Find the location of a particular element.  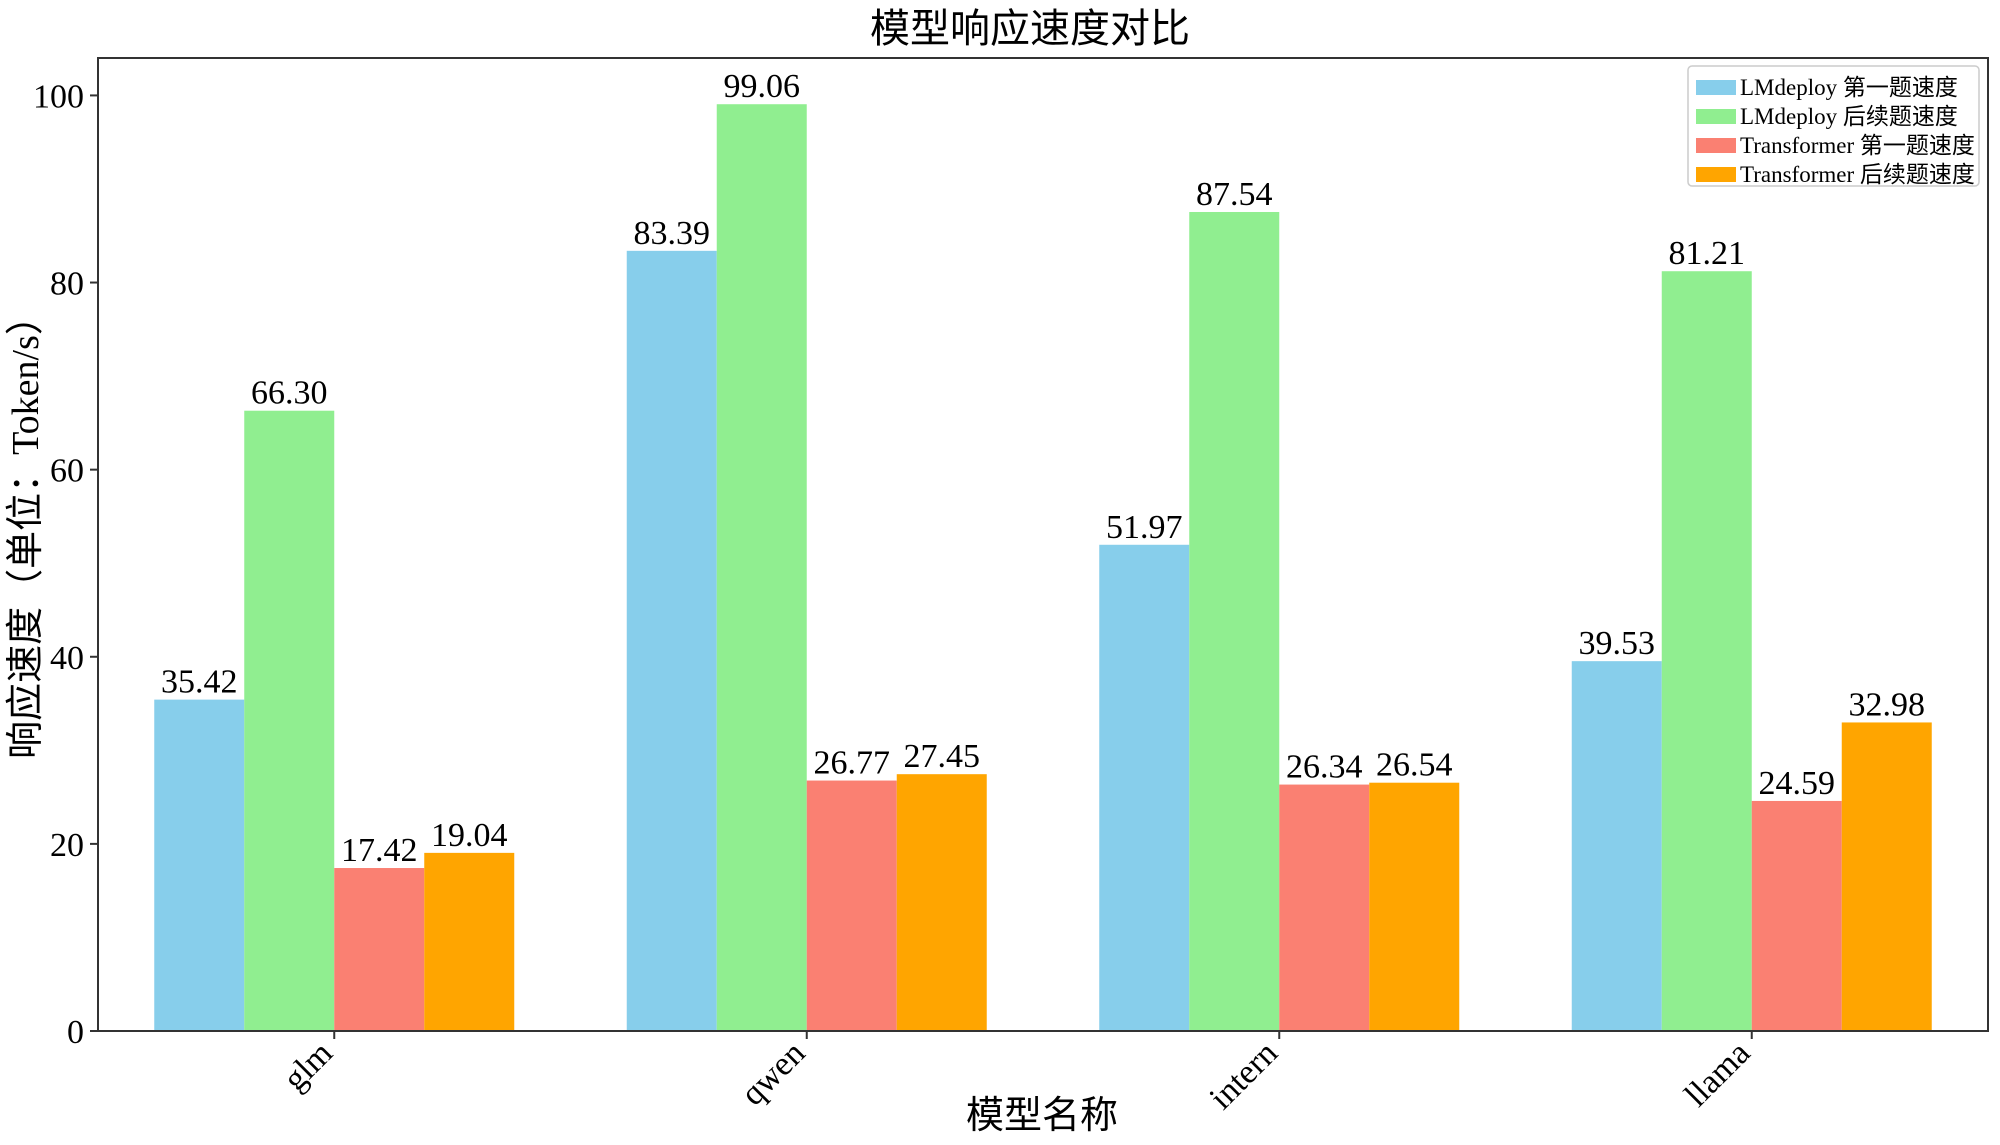

y-tick-label-20: 20 is located at coordinates (67, 845).